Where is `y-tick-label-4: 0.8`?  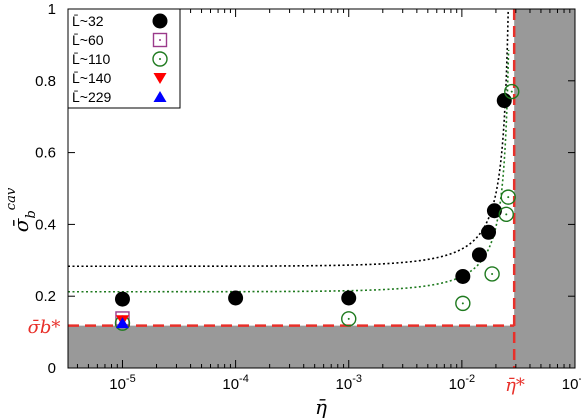
y-tick-label-4: 0.8 is located at coordinates (45, 81).